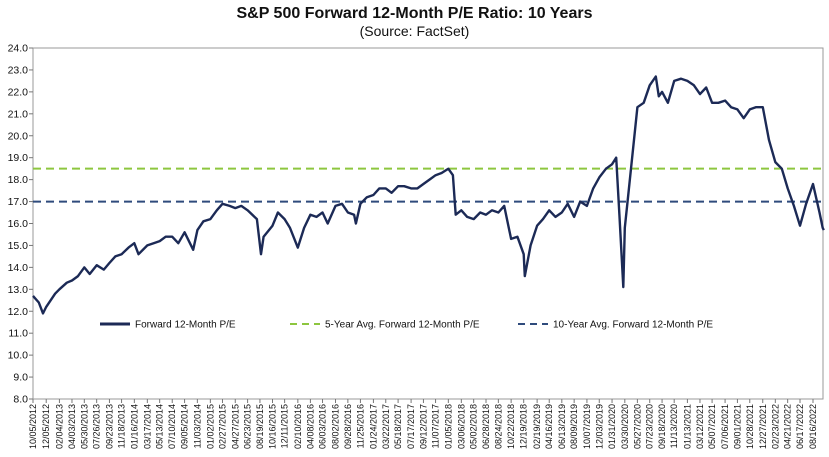  What do you see at coordinates (18, 158) in the screenshot?
I see `y-tick-label: 19.0` at bounding box center [18, 158].